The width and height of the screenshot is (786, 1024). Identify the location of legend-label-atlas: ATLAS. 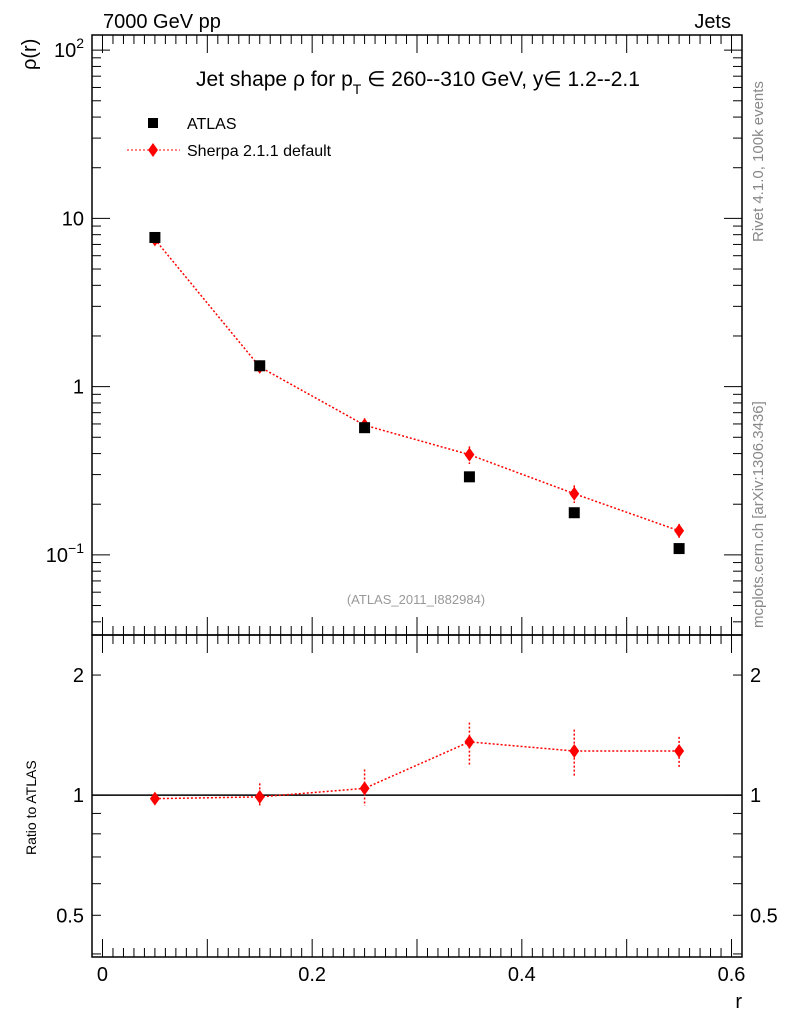
(212, 124).